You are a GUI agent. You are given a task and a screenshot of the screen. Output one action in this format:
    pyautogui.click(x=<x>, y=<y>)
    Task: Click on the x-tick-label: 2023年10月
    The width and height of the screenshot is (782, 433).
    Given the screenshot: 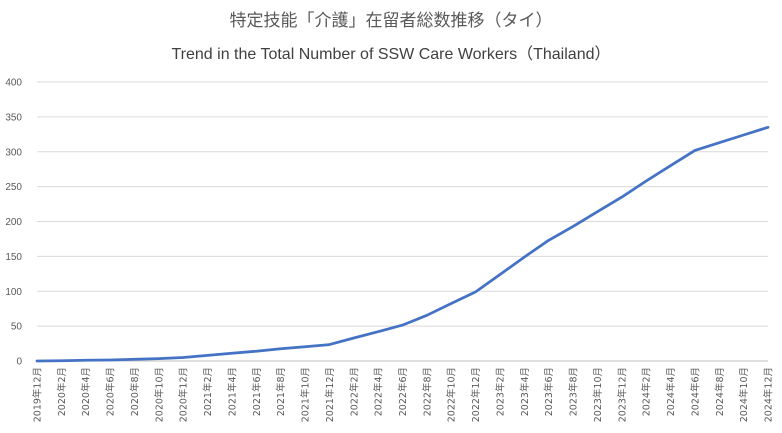 What is the action you would take?
    pyautogui.click(x=598, y=394)
    